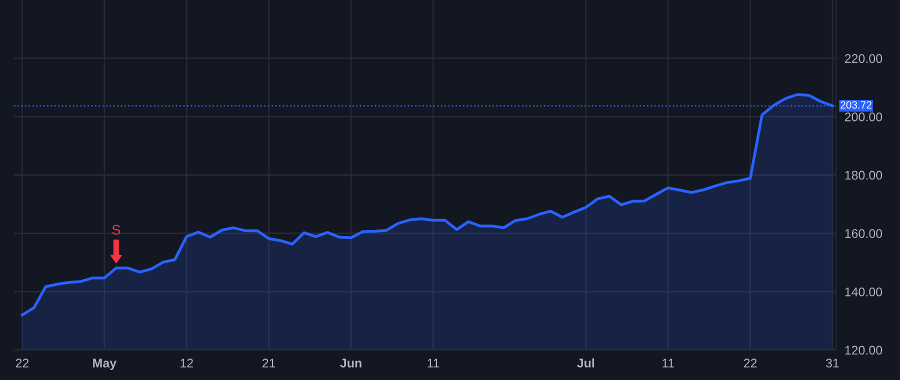 This screenshot has height=380, width=900. Describe the element at coordinates (351, 363) in the screenshot. I see `x-tick-label: Jun` at that location.